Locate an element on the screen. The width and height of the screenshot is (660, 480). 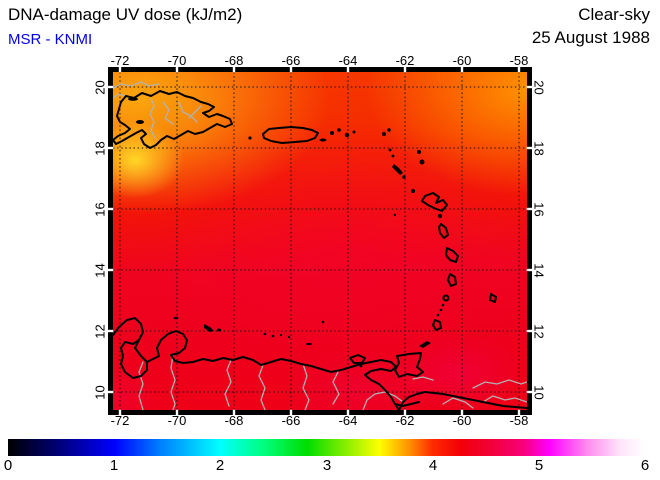
colorbar-tick-label: 4 is located at coordinates (433, 465).